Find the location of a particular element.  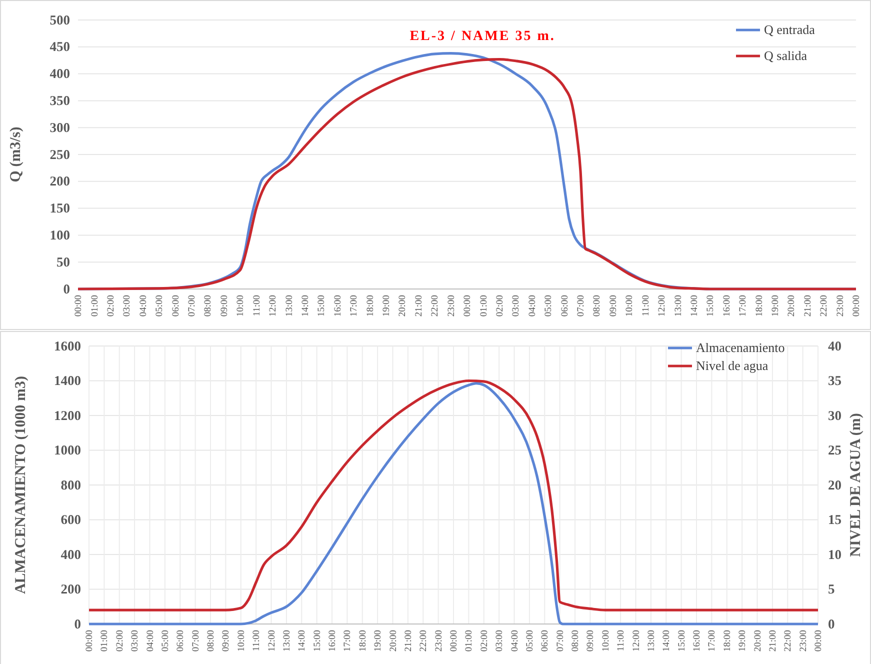

y-tick-label: 200 is located at coordinates (71, 589).